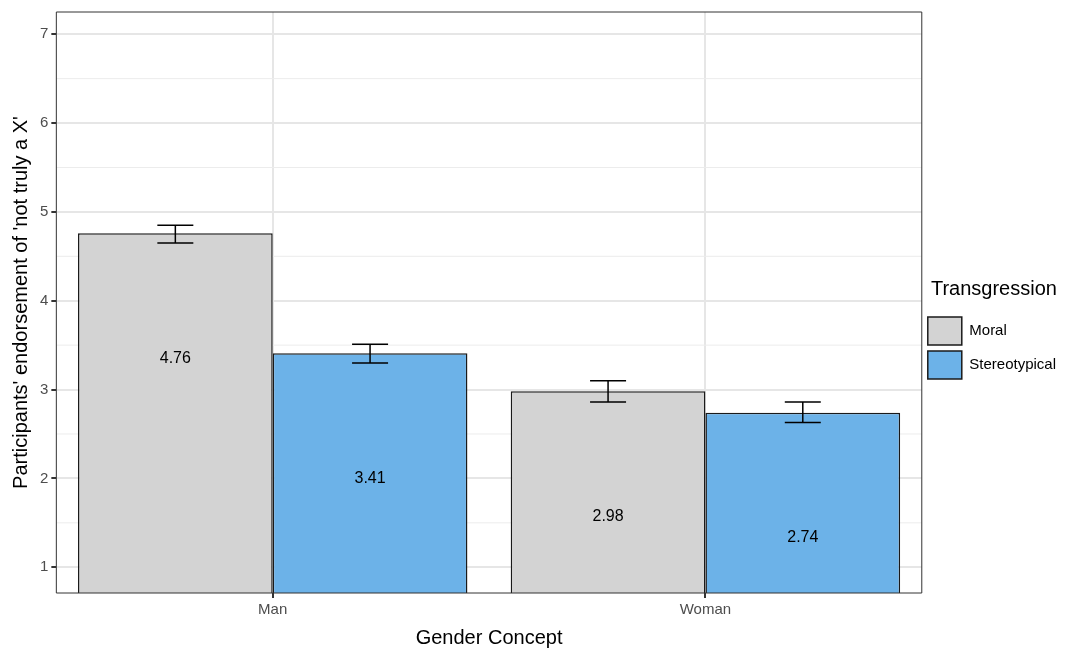 The image size is (1076, 659). Describe the element at coordinates (44, 388) in the screenshot. I see `y-tick-label: 3` at that location.